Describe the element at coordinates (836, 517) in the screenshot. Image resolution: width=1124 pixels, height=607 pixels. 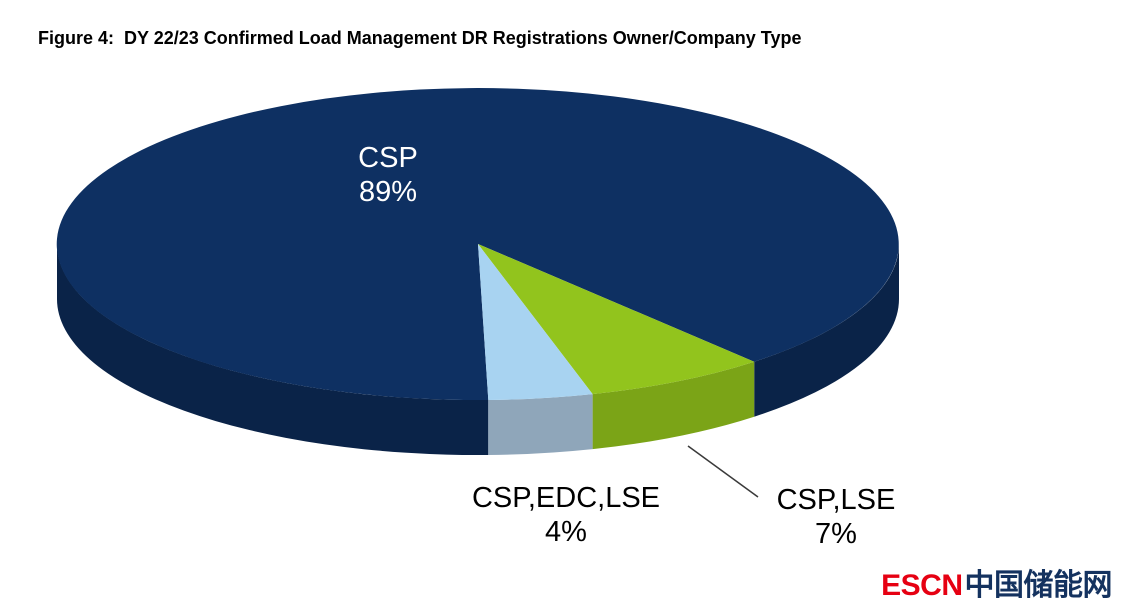
I see `slice-label-csp-lse: CSP,LSE 7%` at that location.